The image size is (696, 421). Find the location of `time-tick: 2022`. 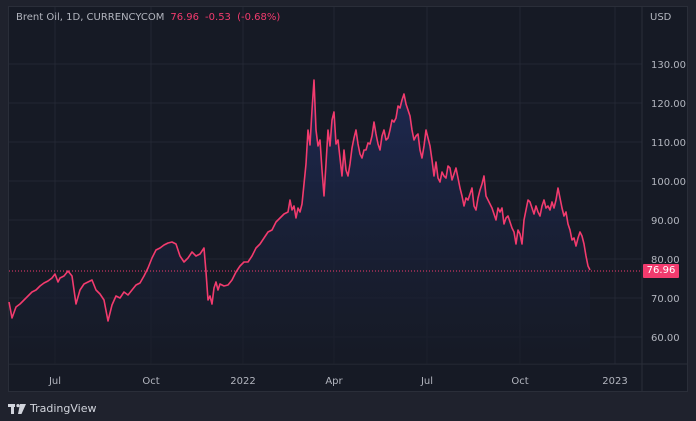

time-tick: 2022 is located at coordinates (242, 381).